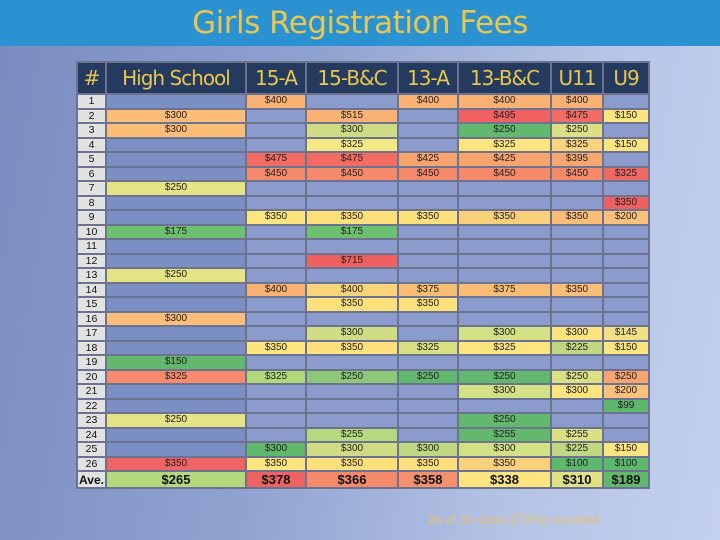 The width and height of the screenshot is (720, 540). What do you see at coordinates (360, 23) in the screenshot?
I see `title-bar: Girls Registration Fees` at bounding box center [360, 23].